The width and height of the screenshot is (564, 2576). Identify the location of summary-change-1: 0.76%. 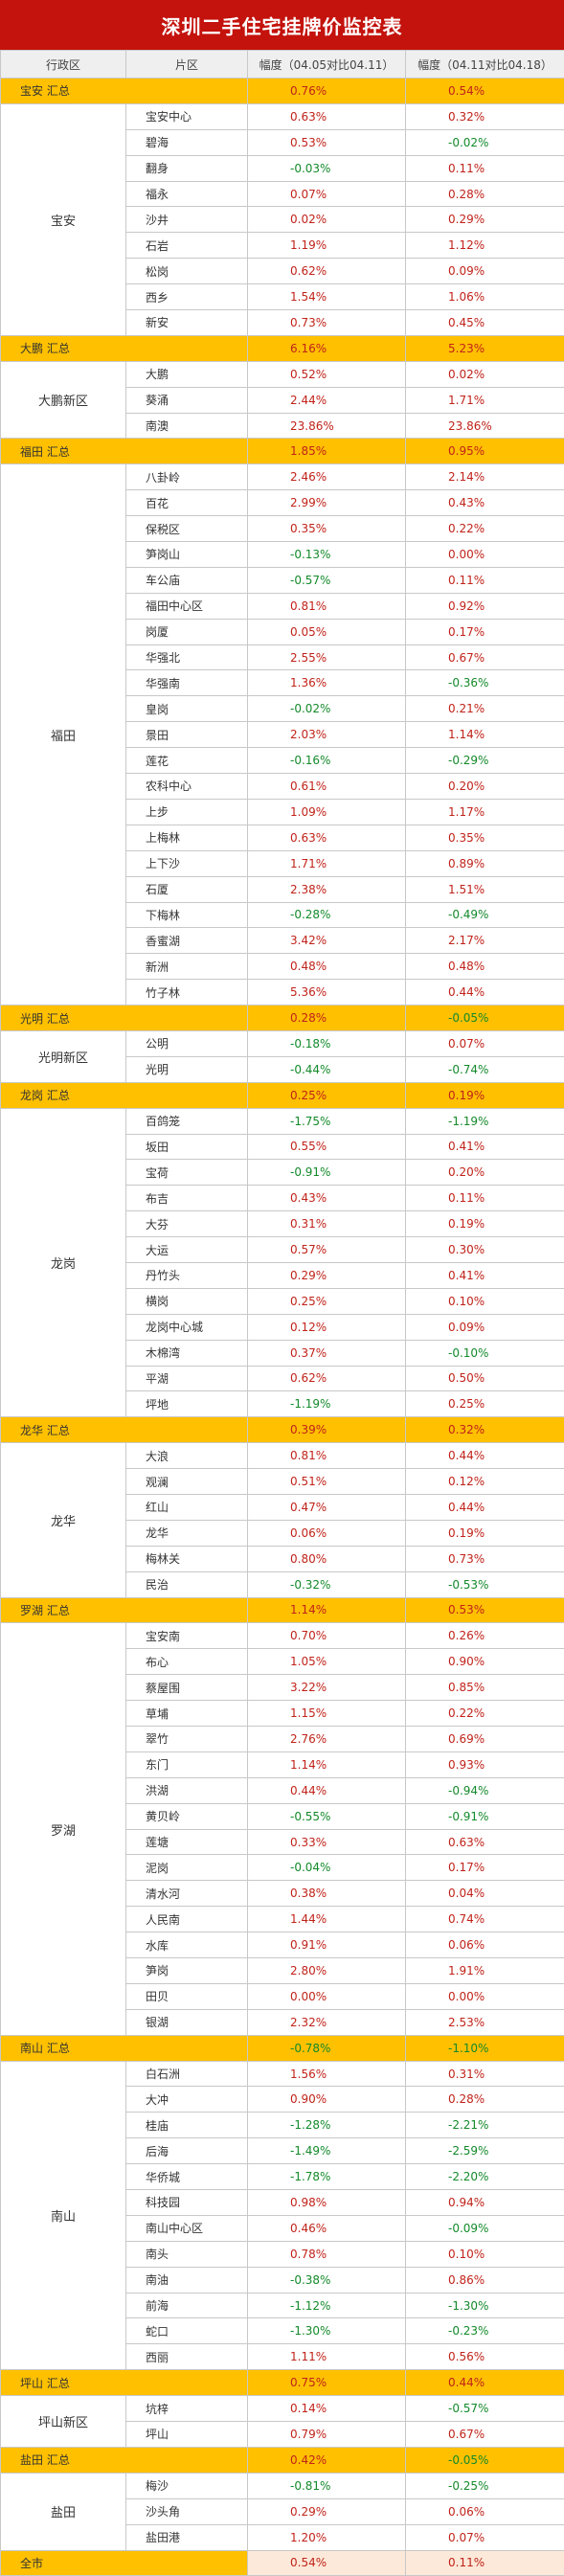
(327, 91).